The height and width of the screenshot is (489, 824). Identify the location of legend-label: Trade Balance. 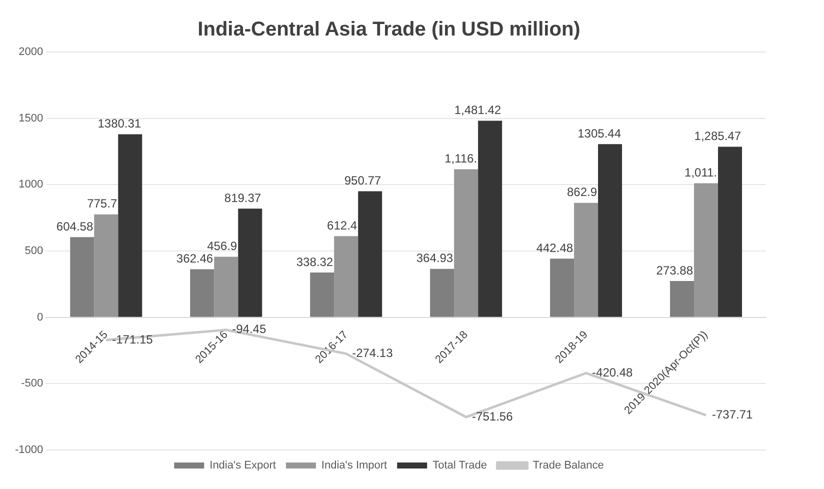
(568, 466).